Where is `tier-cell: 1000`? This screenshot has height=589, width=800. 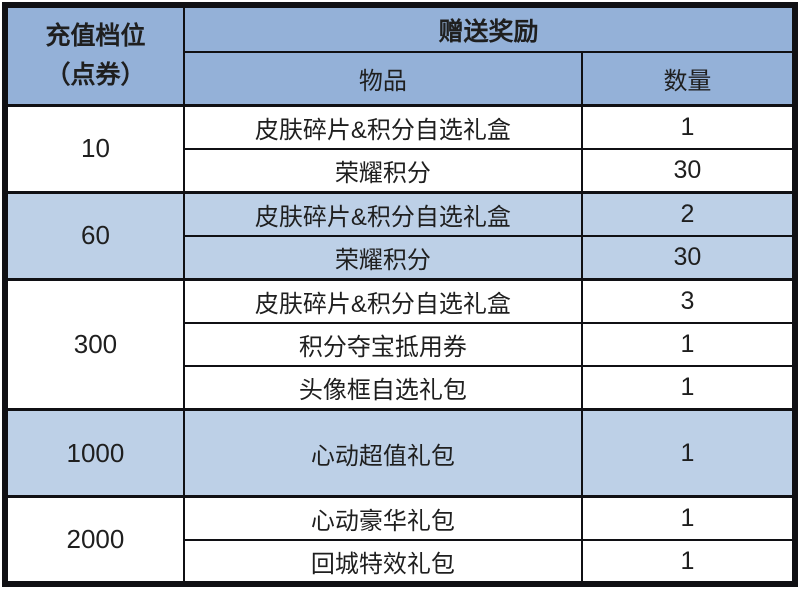 tier-cell: 1000 is located at coordinates (94, 453).